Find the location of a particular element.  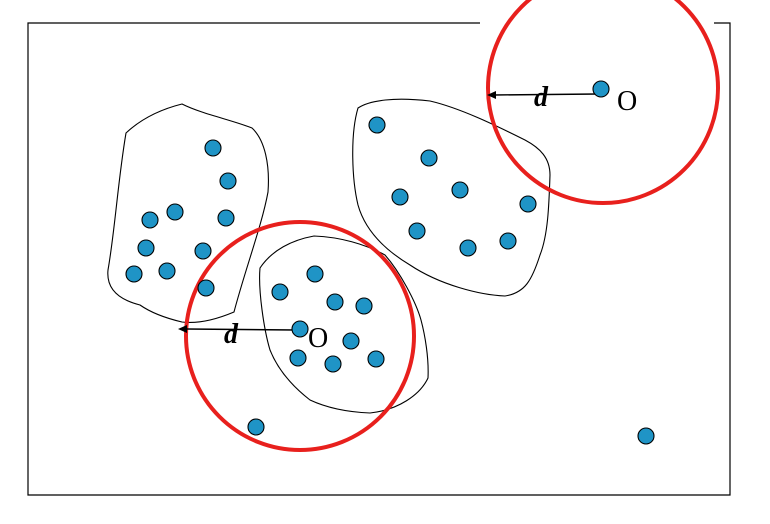

epsilon-circle-right is located at coordinates (603, 102).